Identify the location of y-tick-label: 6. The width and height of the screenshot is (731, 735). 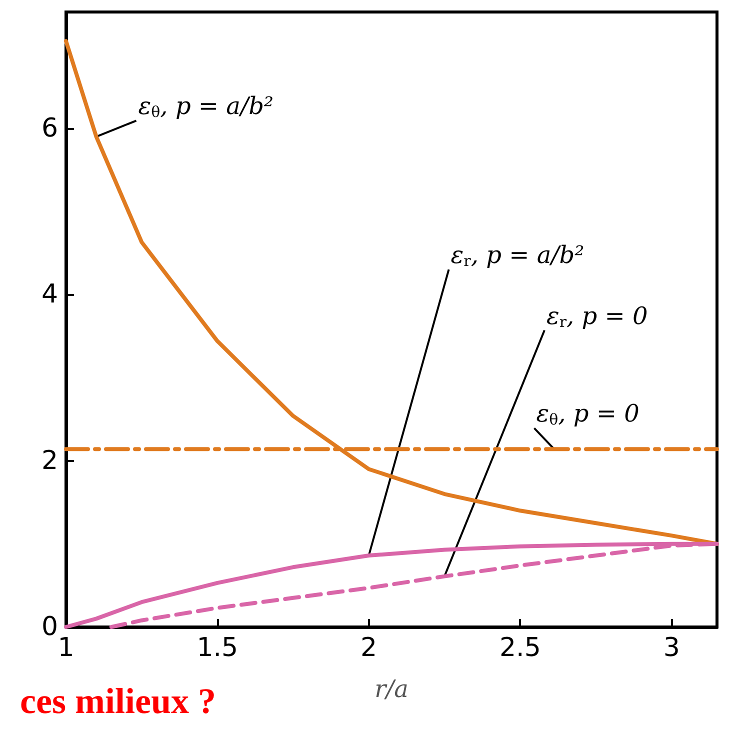
(49, 128).